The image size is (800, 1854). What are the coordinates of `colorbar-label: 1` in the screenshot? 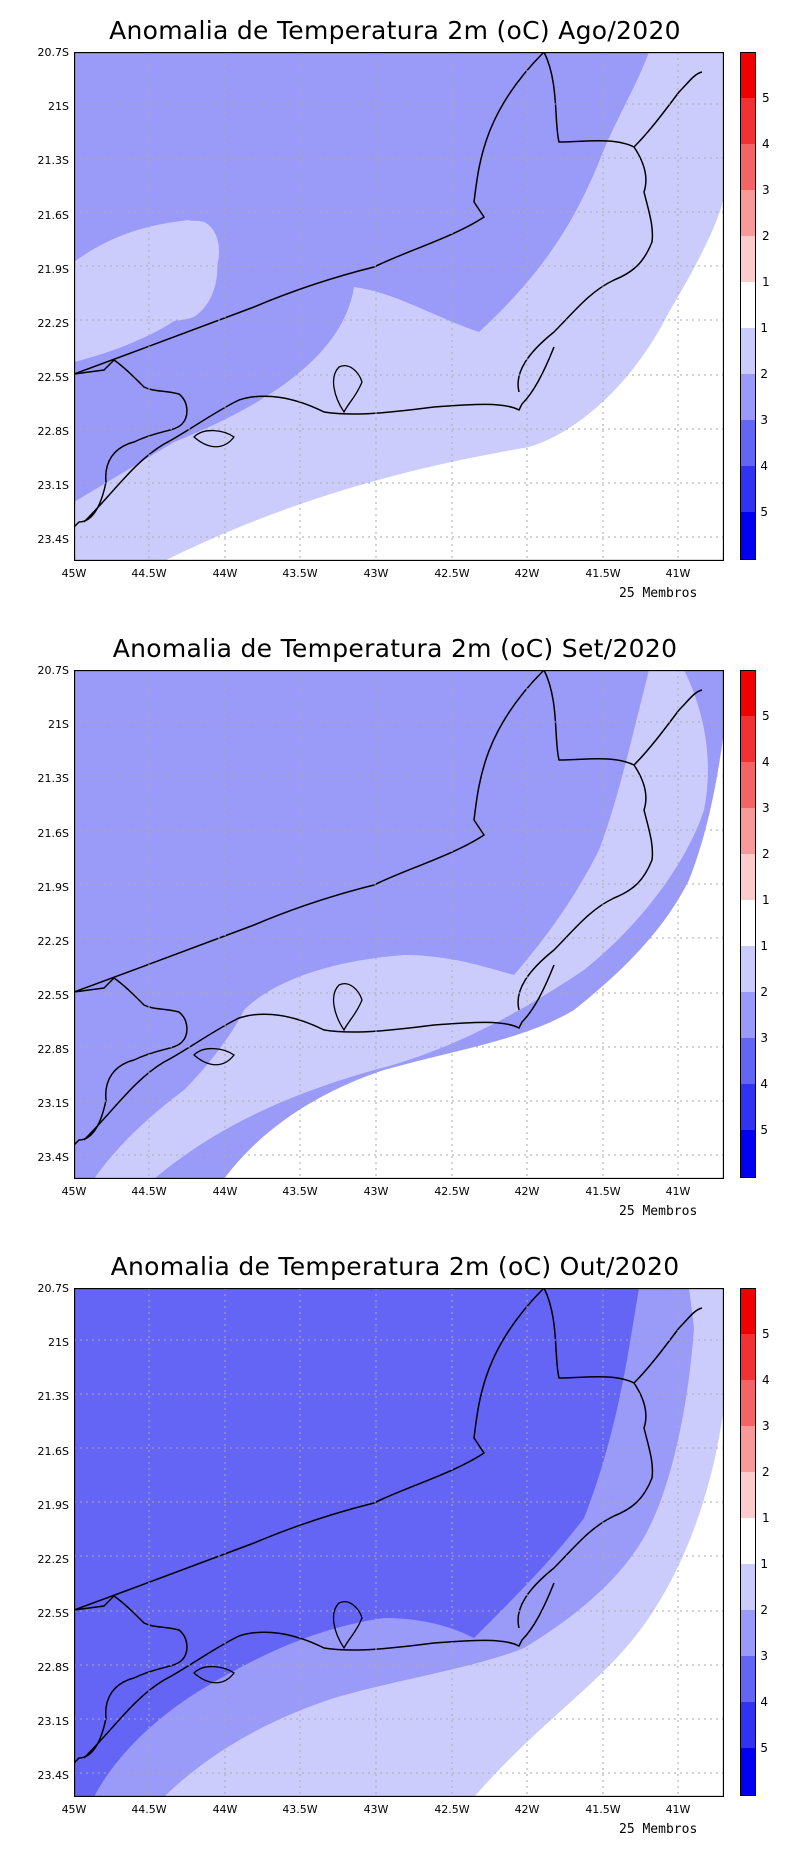 It's located at (766, 900).